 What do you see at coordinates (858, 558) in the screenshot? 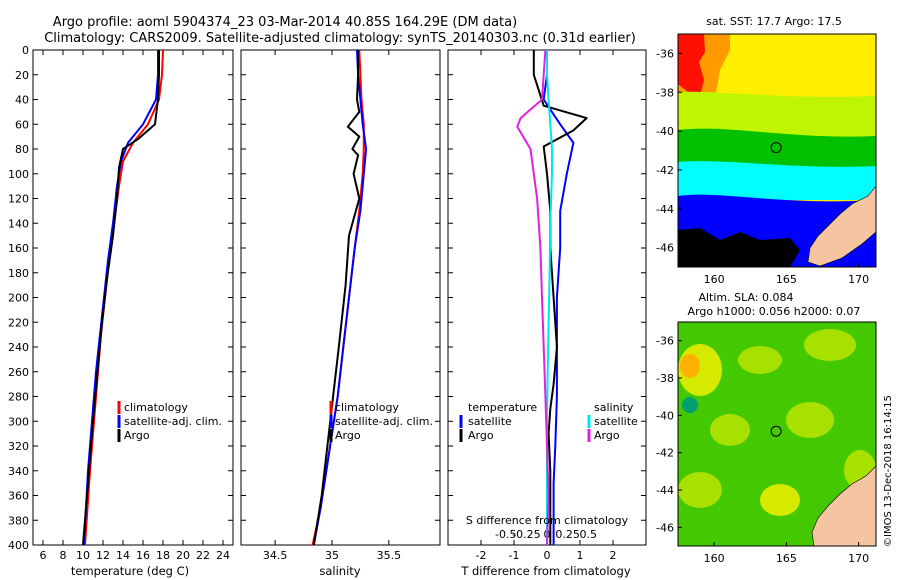
I see `sla-lon-tick-label: 170` at bounding box center [858, 558].